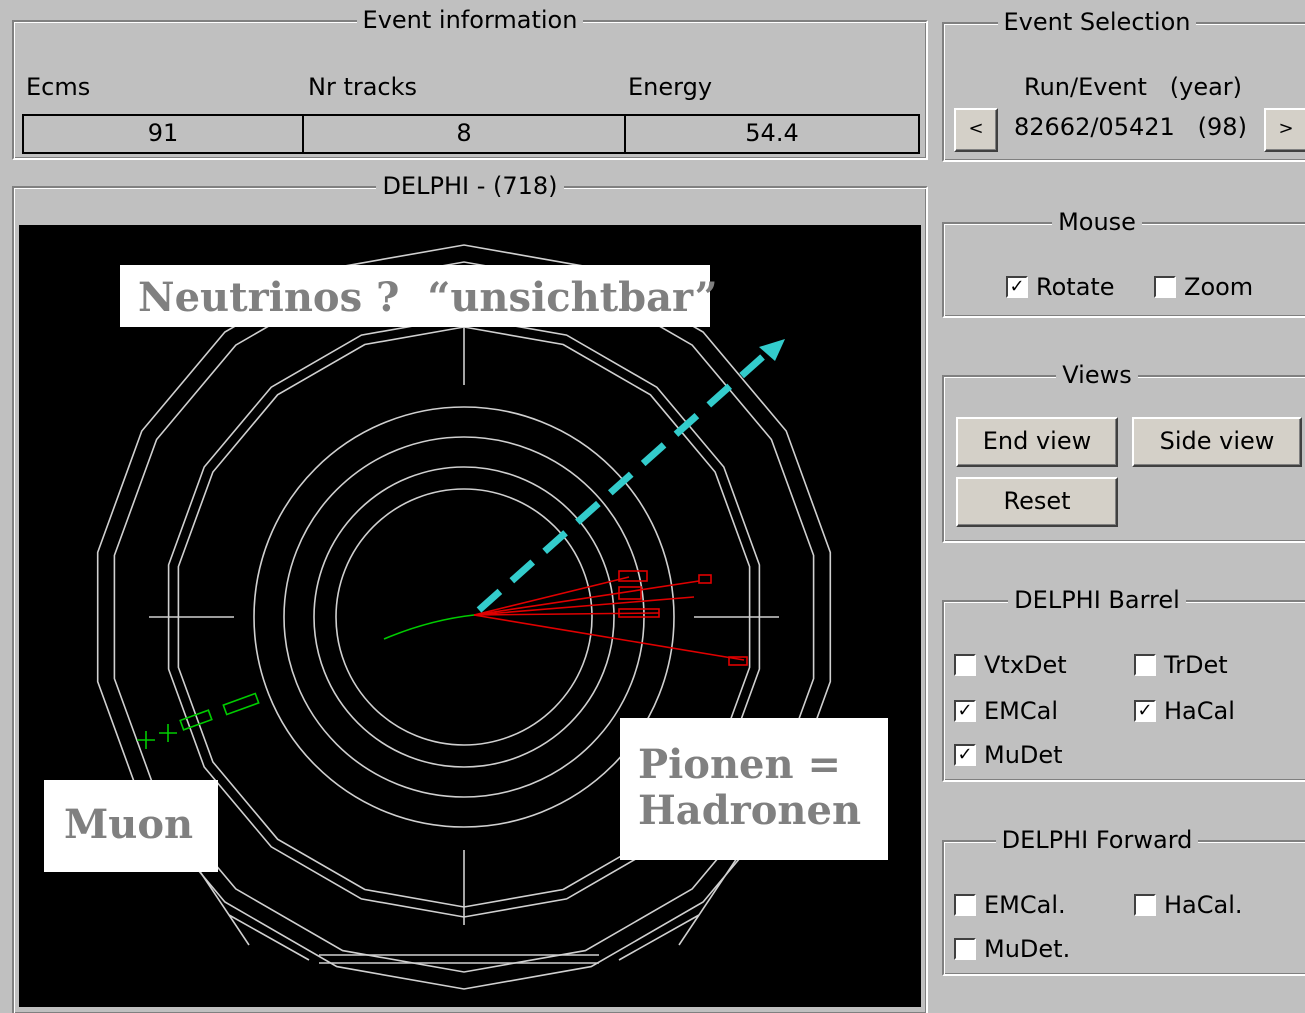 Image resolution: width=1305 pixels, height=1013 pixels. What do you see at coordinates (419, 296) in the screenshot?
I see `neutrinos-annotation: Neutrinos ? “unsichtbar”` at bounding box center [419, 296].